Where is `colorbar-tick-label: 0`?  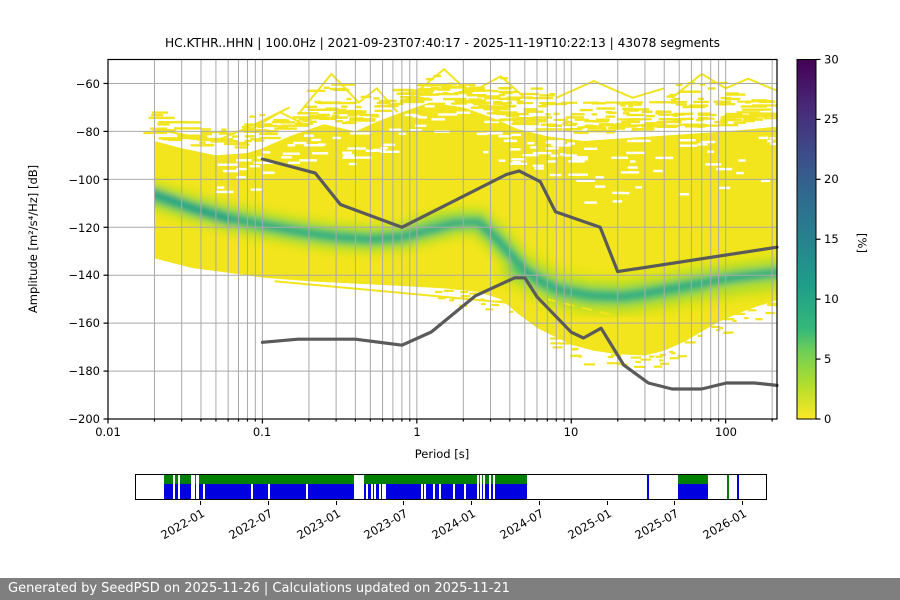 colorbar-tick-label: 0 is located at coordinates (827, 419).